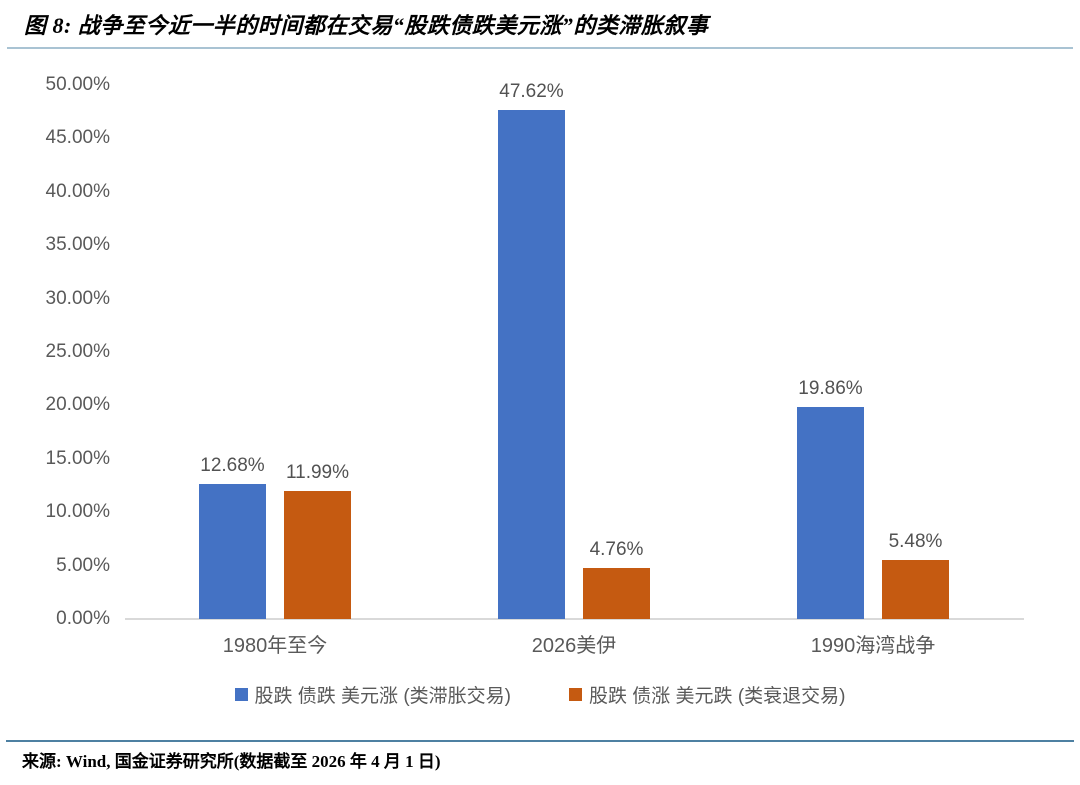 The image size is (1080, 785). Describe the element at coordinates (232, 551) in the screenshot. I see `bar-series1-1980年至今` at that location.